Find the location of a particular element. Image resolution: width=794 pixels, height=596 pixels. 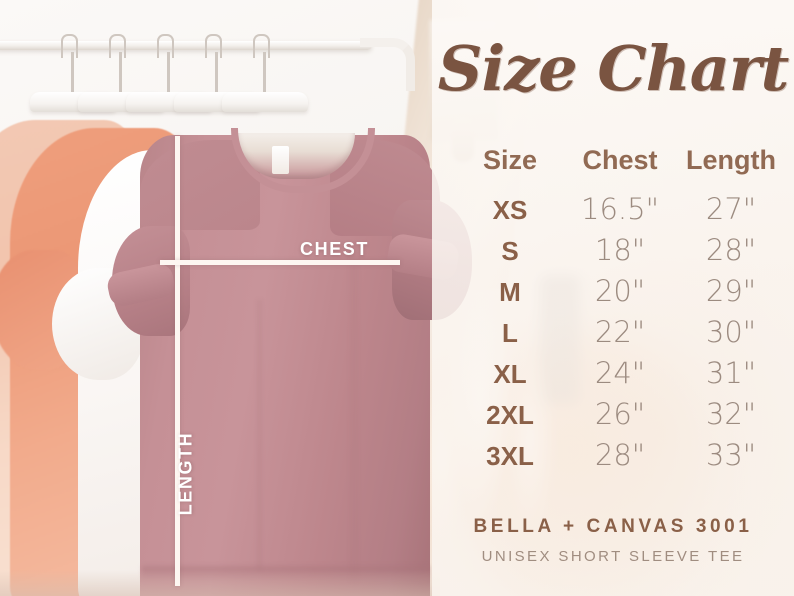

column-header-size: Size is located at coordinates (510, 160).